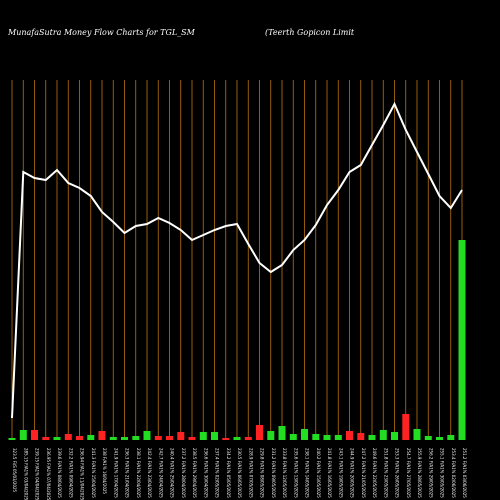 The image size is (500, 500). What do you see at coordinates (408, 473) in the screenshot?
I see `x-tick-label: 254.7 F/A1% 27/05/2025` at bounding box center [408, 473].